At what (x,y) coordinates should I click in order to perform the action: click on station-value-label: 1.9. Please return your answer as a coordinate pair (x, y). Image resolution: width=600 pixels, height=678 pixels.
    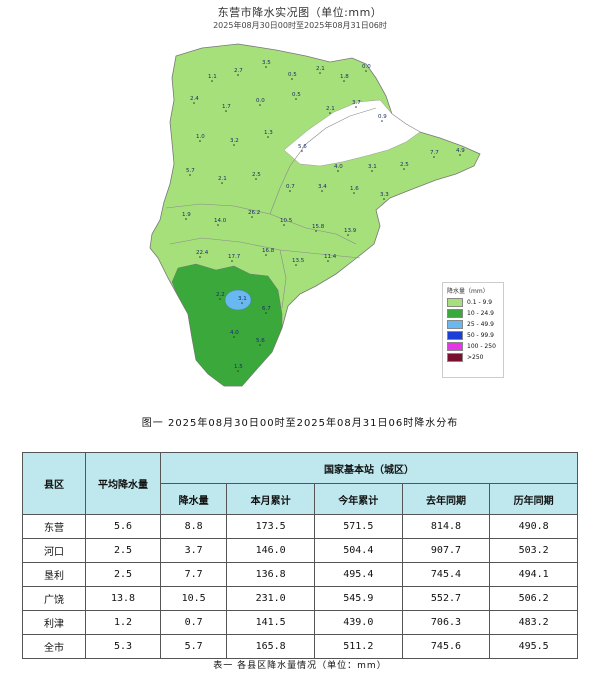
    Looking at the image, I should click on (186, 215).